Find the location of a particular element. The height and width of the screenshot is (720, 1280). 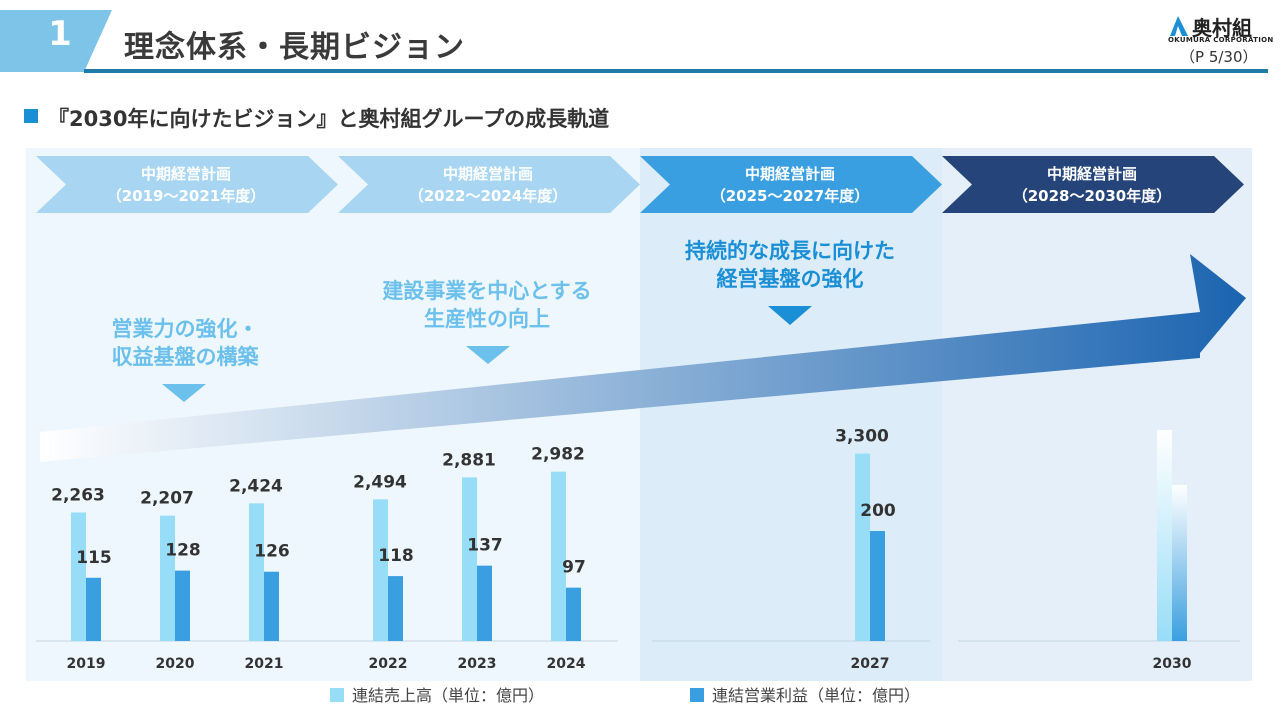

year-label: 2022 is located at coordinates (388, 664).